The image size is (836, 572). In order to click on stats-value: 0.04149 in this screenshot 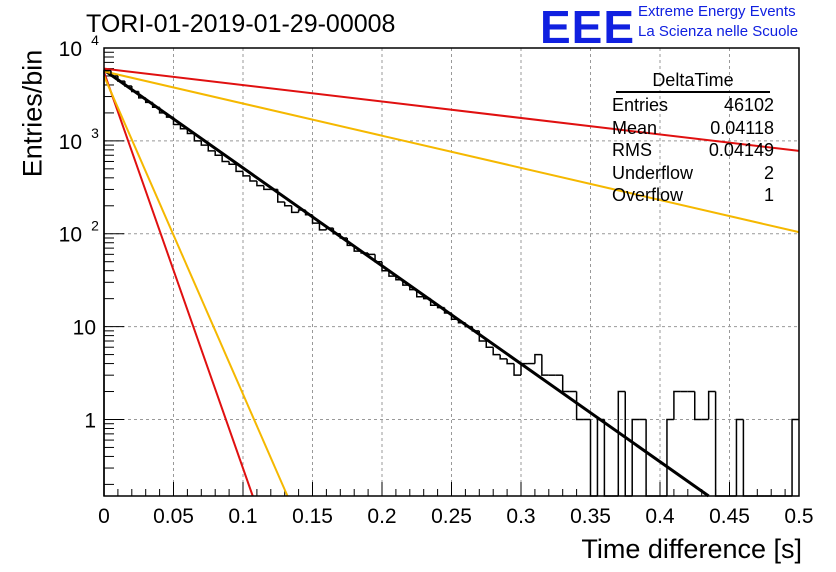, I will do `click(741, 150)`.